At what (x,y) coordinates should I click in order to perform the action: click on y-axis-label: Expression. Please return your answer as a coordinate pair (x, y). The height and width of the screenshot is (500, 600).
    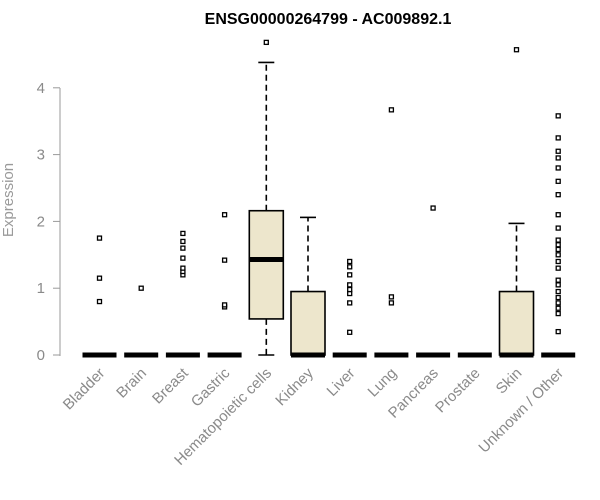
    Looking at the image, I should click on (8, 200).